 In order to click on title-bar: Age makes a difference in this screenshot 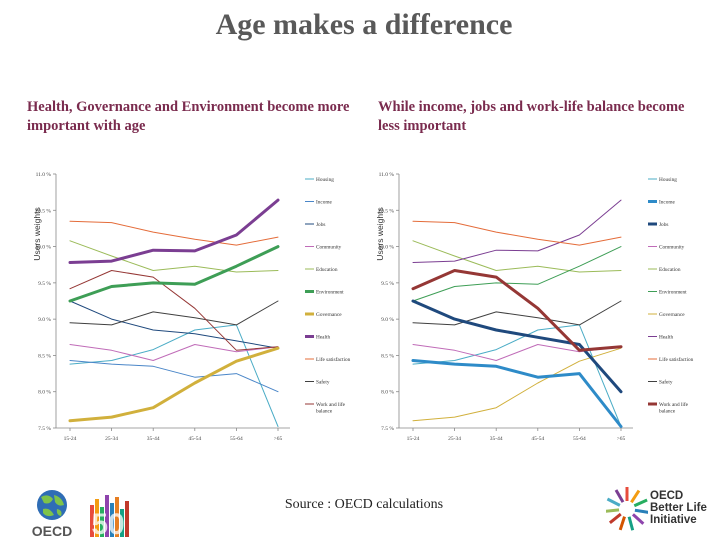, I will do `click(364, 23)`.